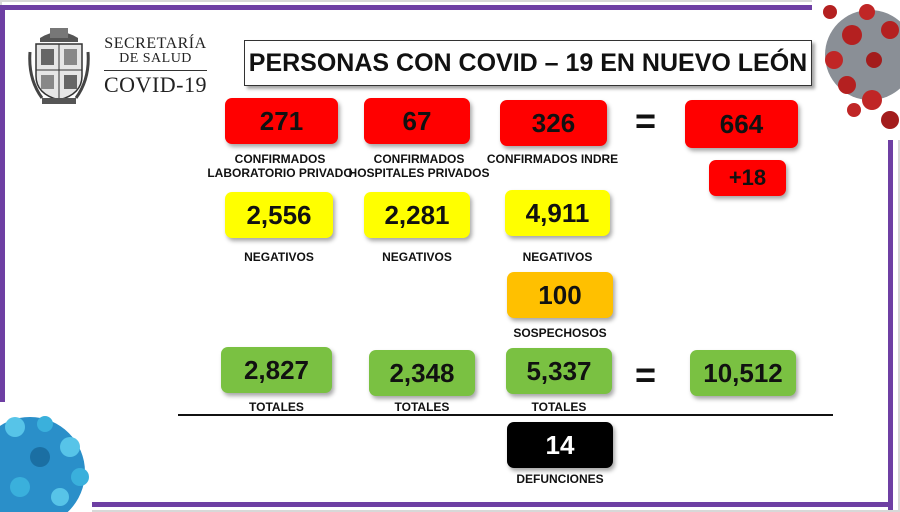 The width and height of the screenshot is (900, 512). I want to click on ministry-logo-text: SECRETARÍA DE SALUD COVID-19, so click(155, 66).